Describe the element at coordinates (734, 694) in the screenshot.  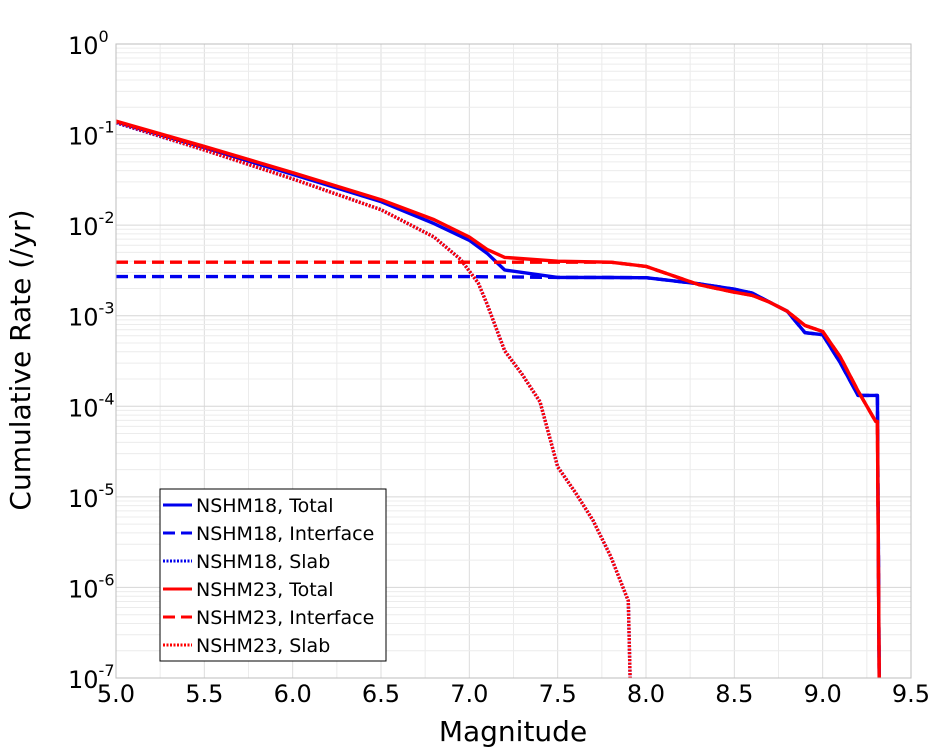
I see `x-tick-label: 8.5` at that location.